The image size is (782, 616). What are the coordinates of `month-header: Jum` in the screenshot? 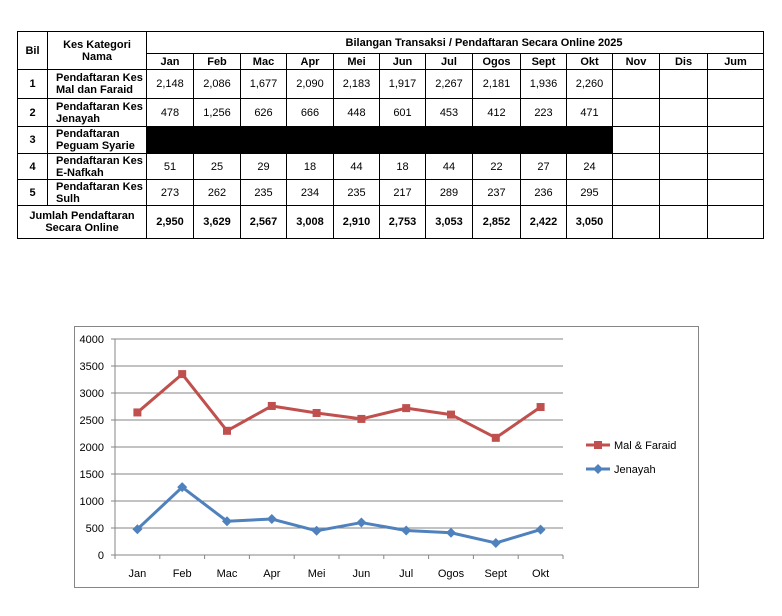 It's located at (735, 61).